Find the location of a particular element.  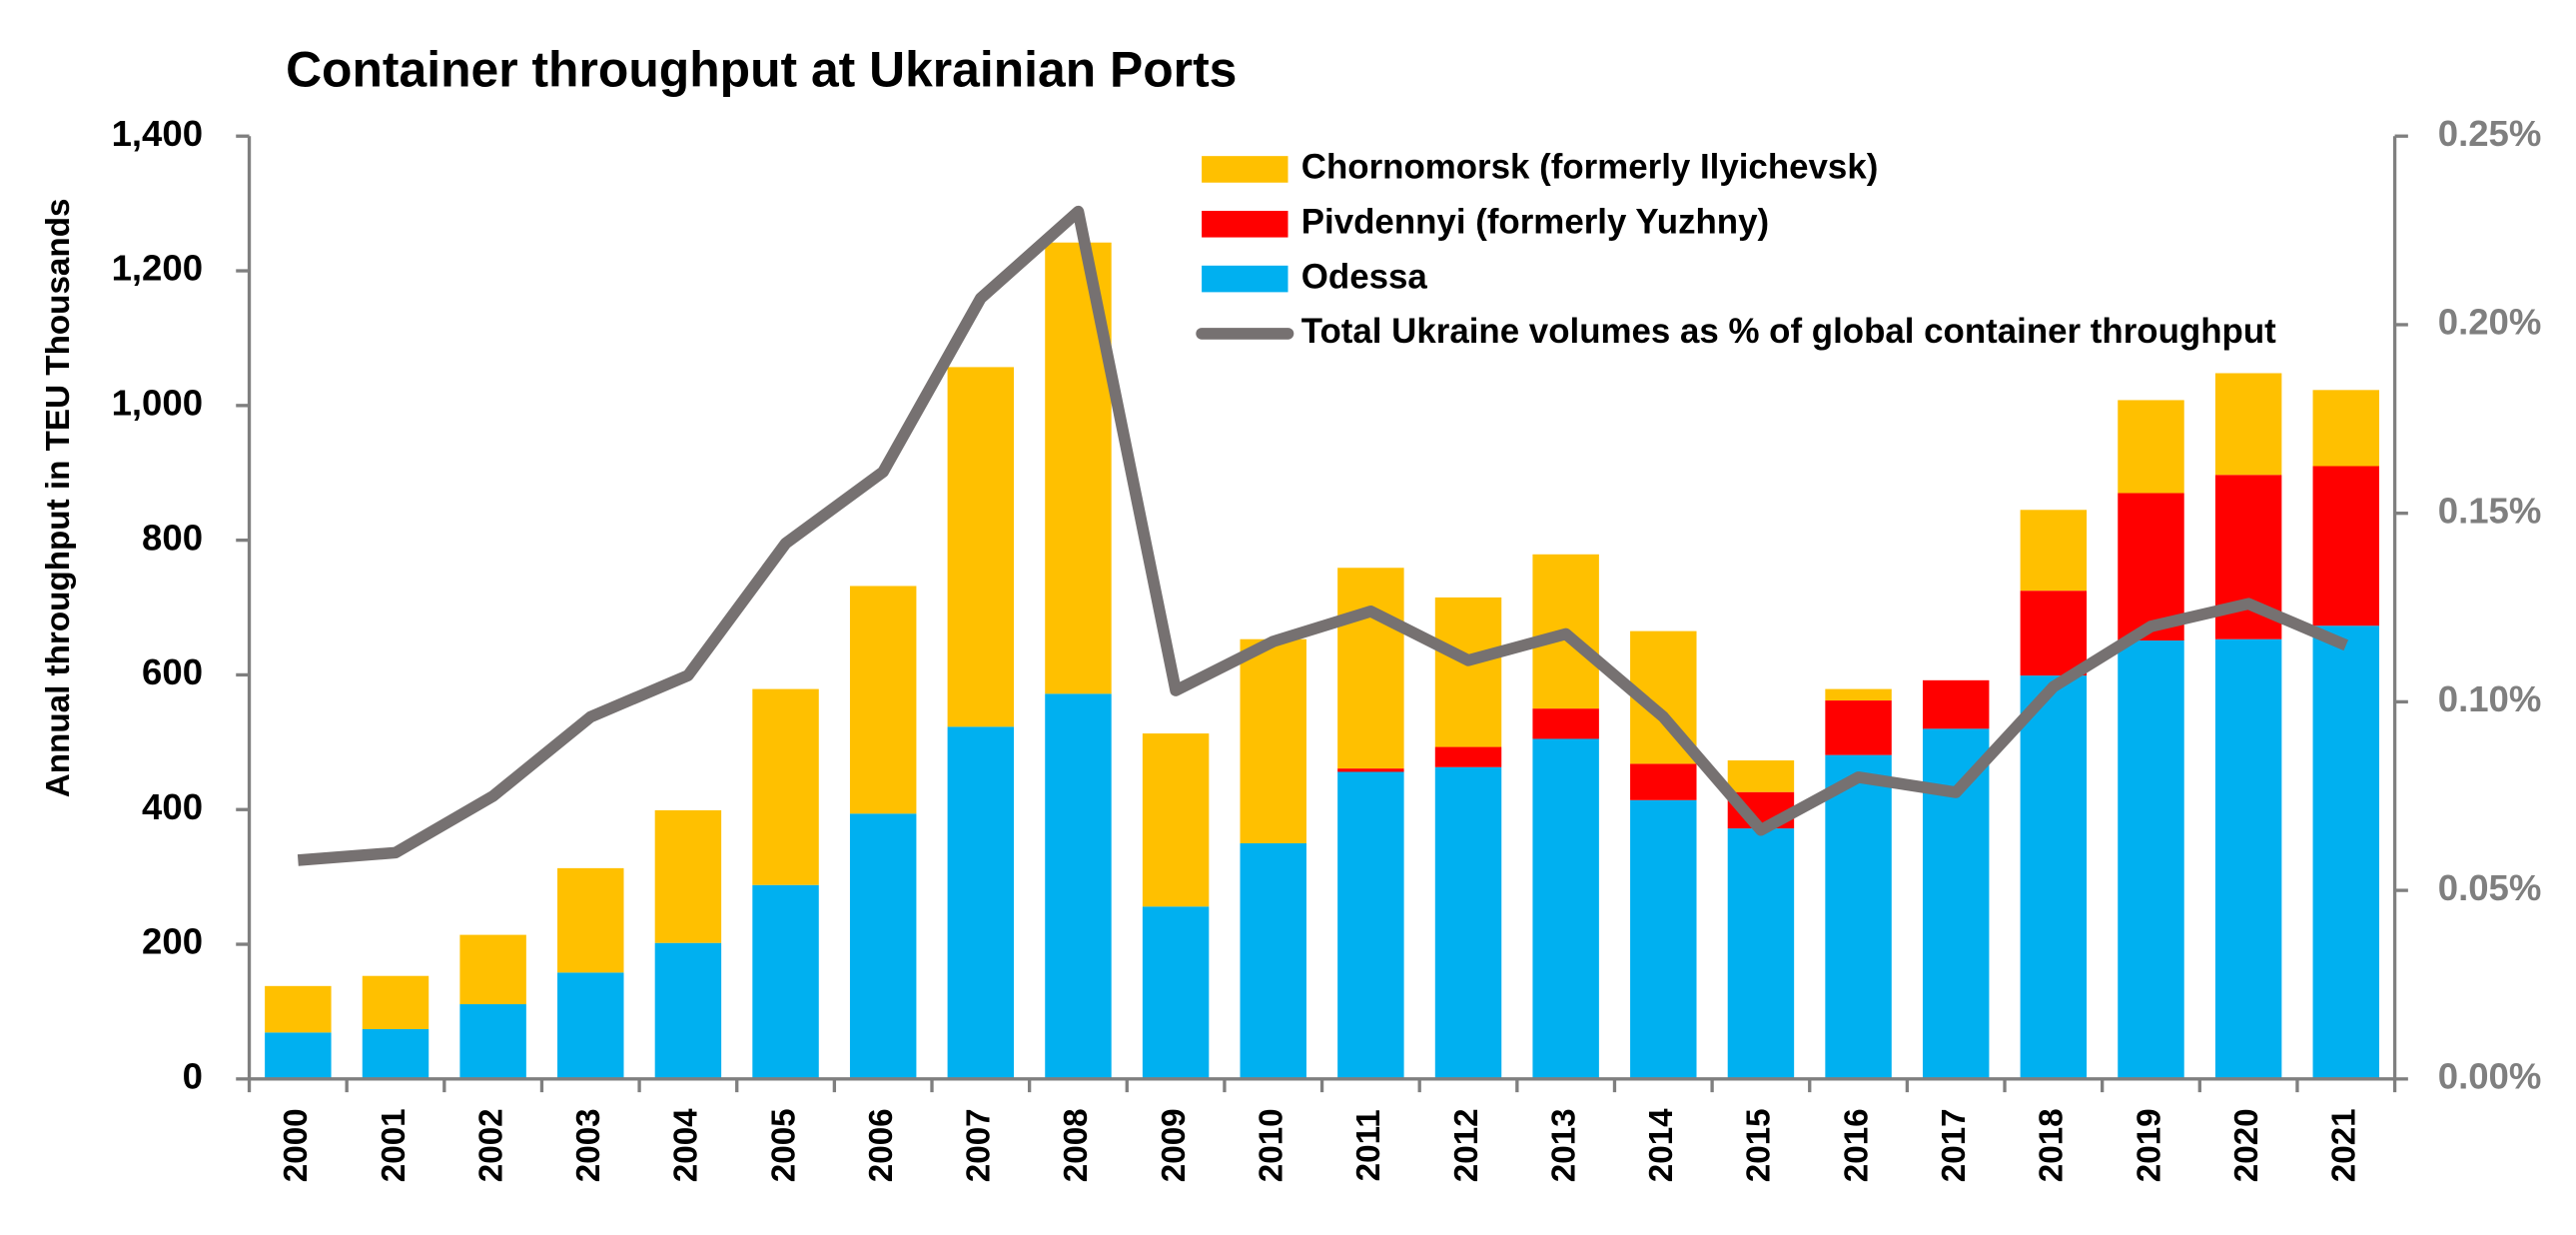

y2-tick-label: 0.10% is located at coordinates (2490, 698).